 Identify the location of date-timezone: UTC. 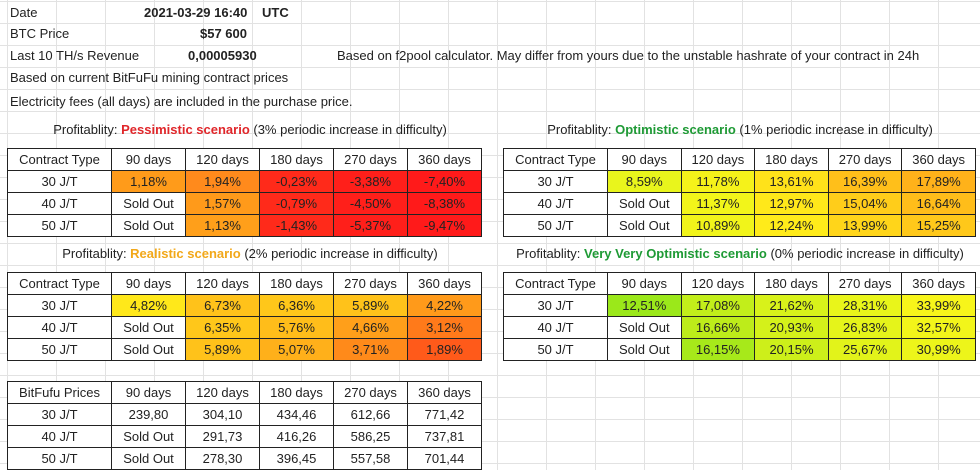
(275, 12).